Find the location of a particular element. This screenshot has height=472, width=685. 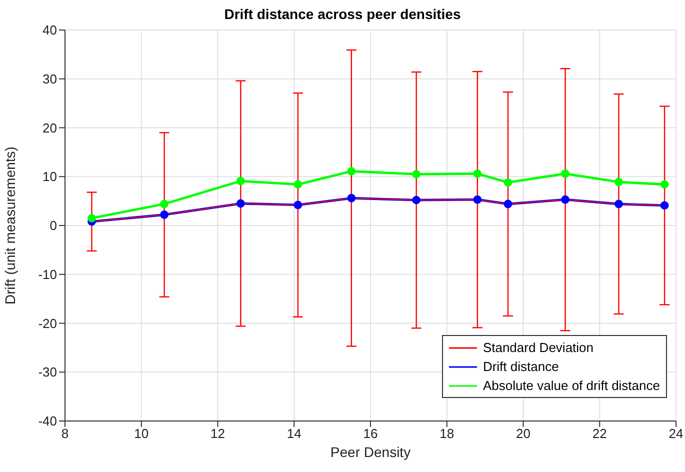

y-tick-label: 0 is located at coordinates (53, 226).